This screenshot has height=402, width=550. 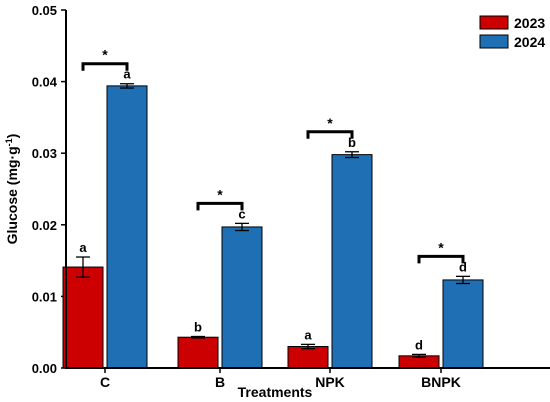 What do you see at coordinates (44, 368) in the screenshot?
I see `y-tick-label: 0.00` at bounding box center [44, 368].